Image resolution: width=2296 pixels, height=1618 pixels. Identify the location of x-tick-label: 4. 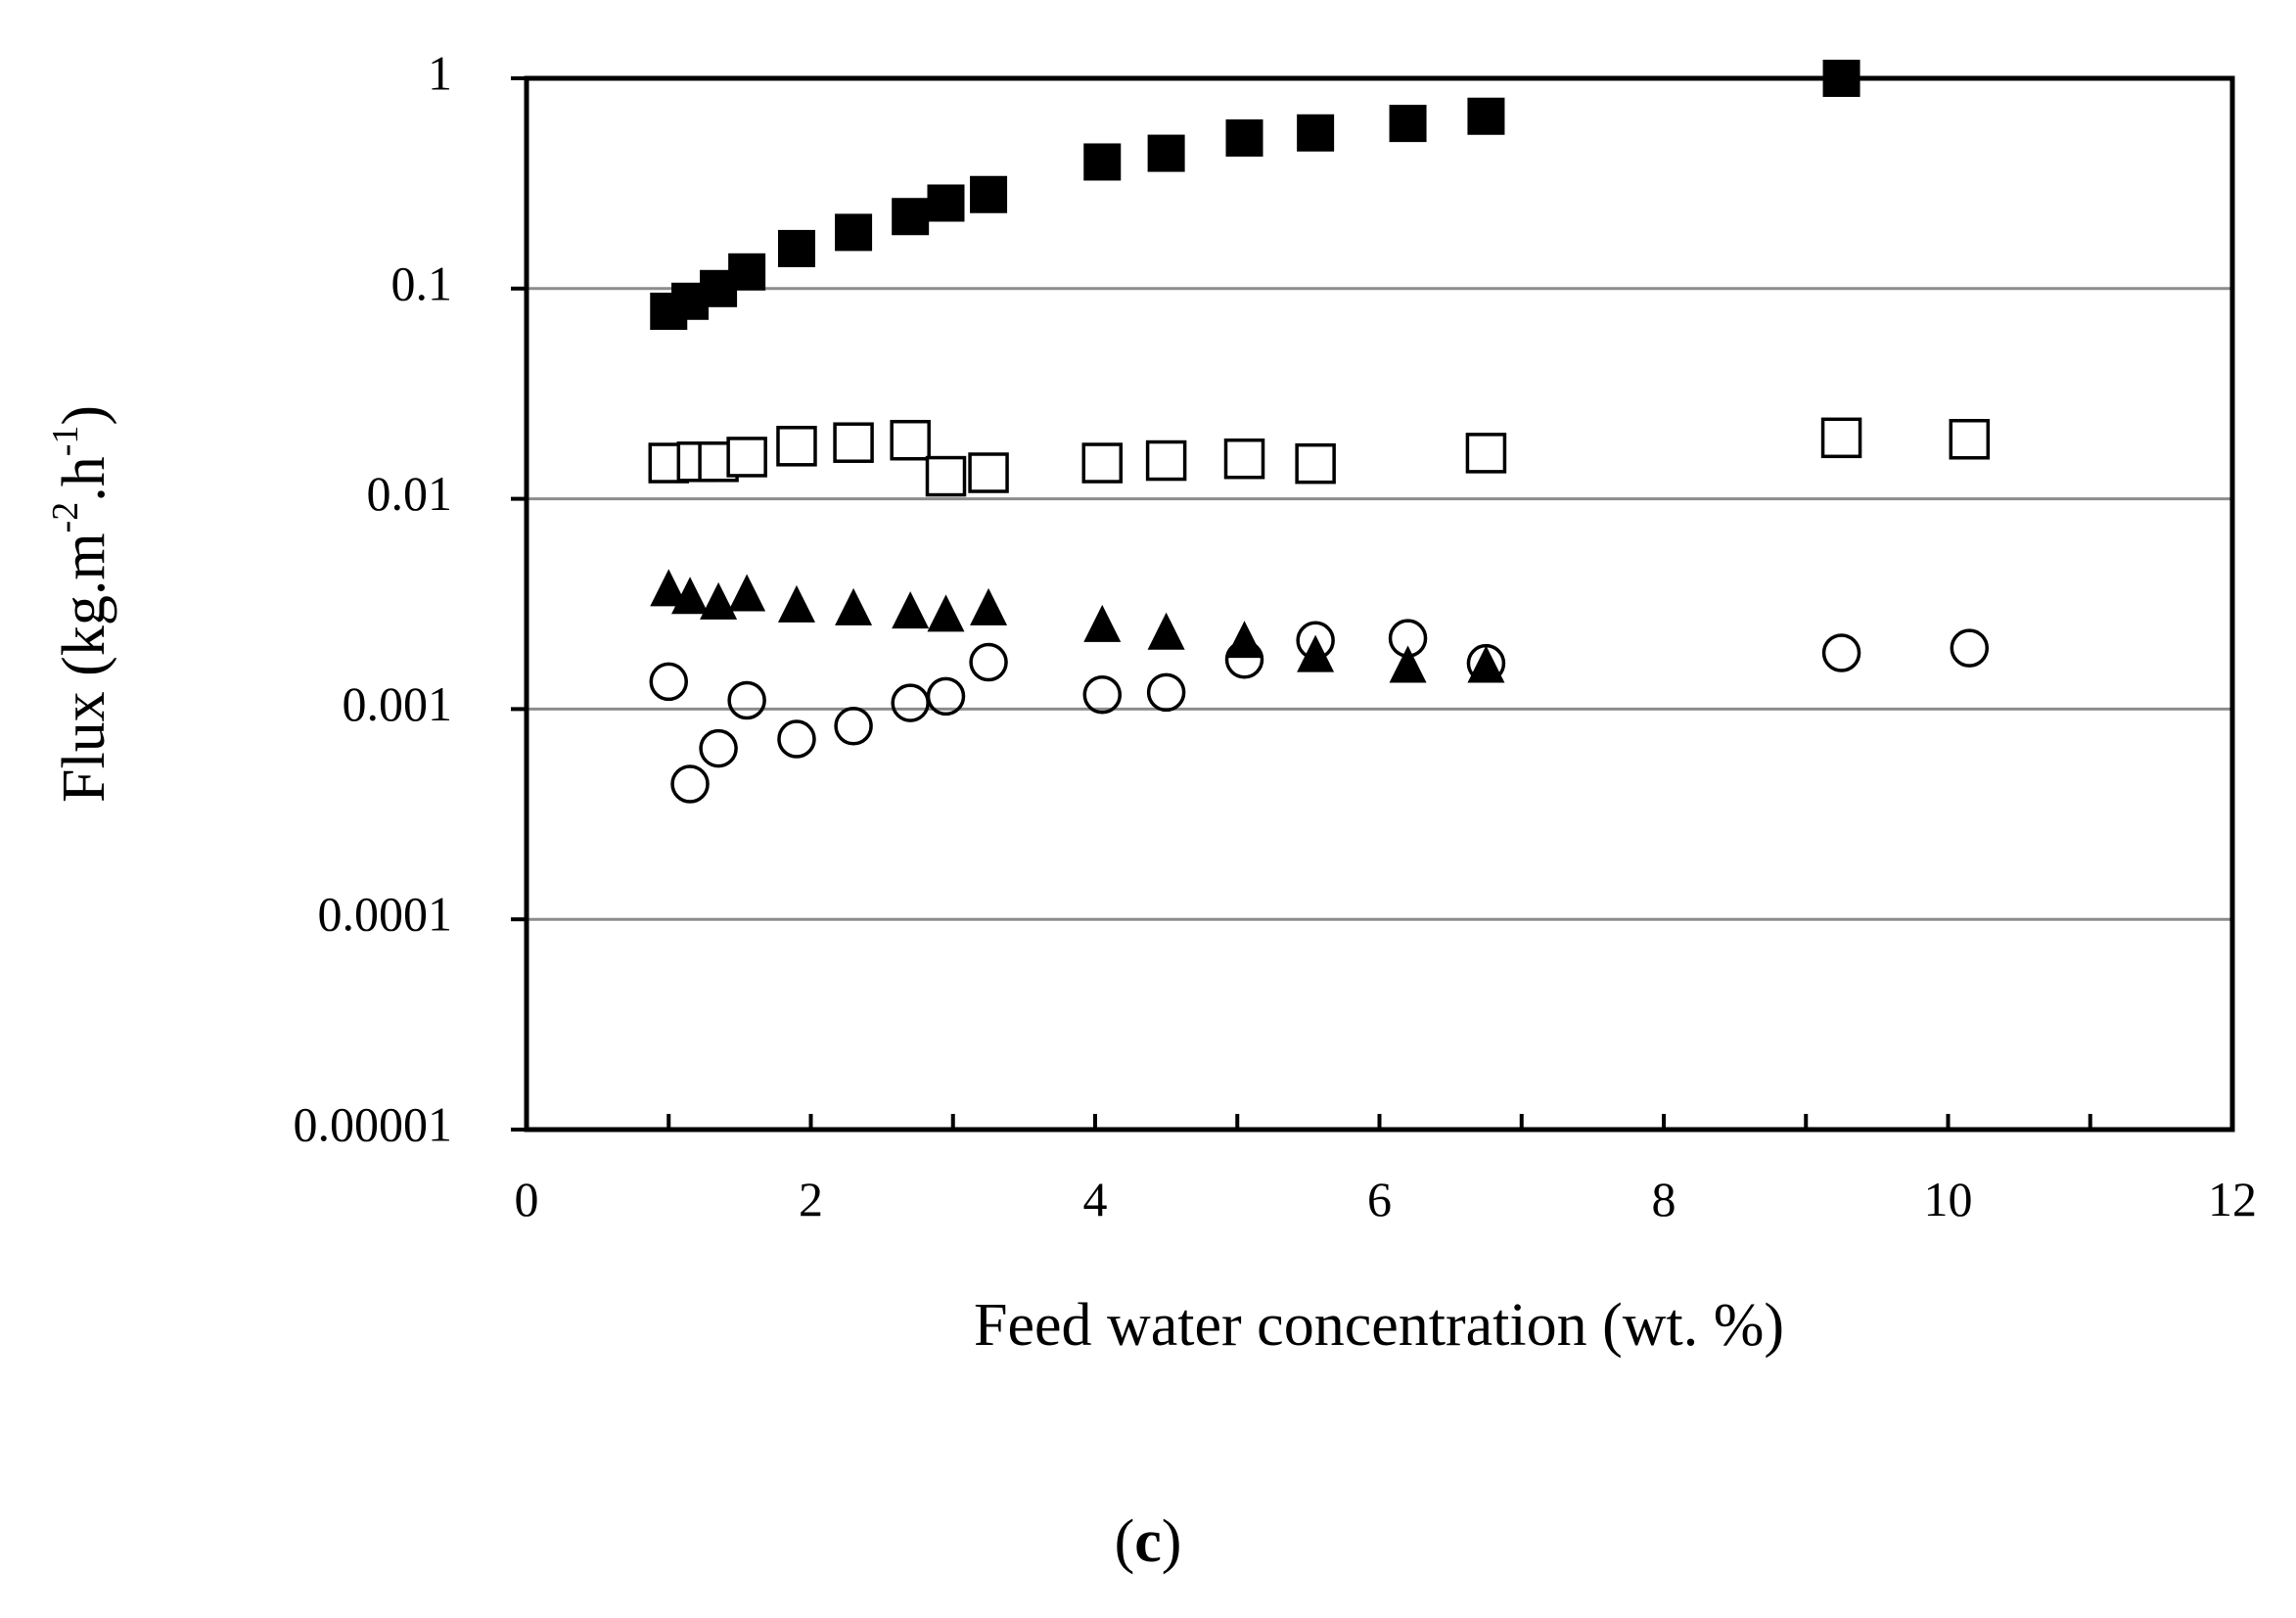
(1095, 1199).